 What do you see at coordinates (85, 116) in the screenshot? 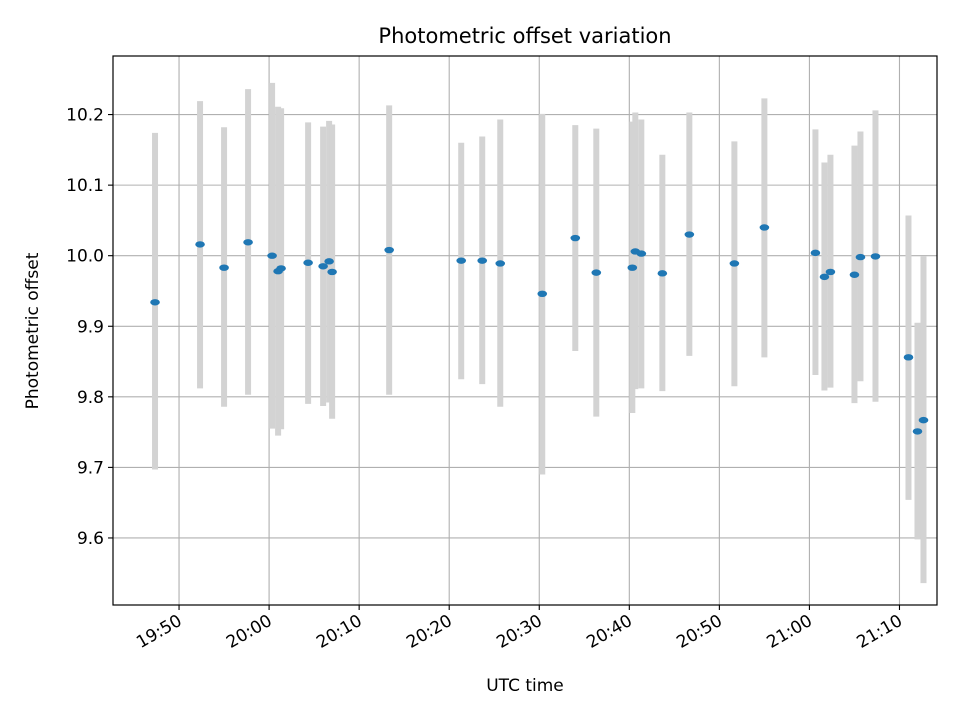
I see `y-tick-label: 10.2` at bounding box center [85, 116].